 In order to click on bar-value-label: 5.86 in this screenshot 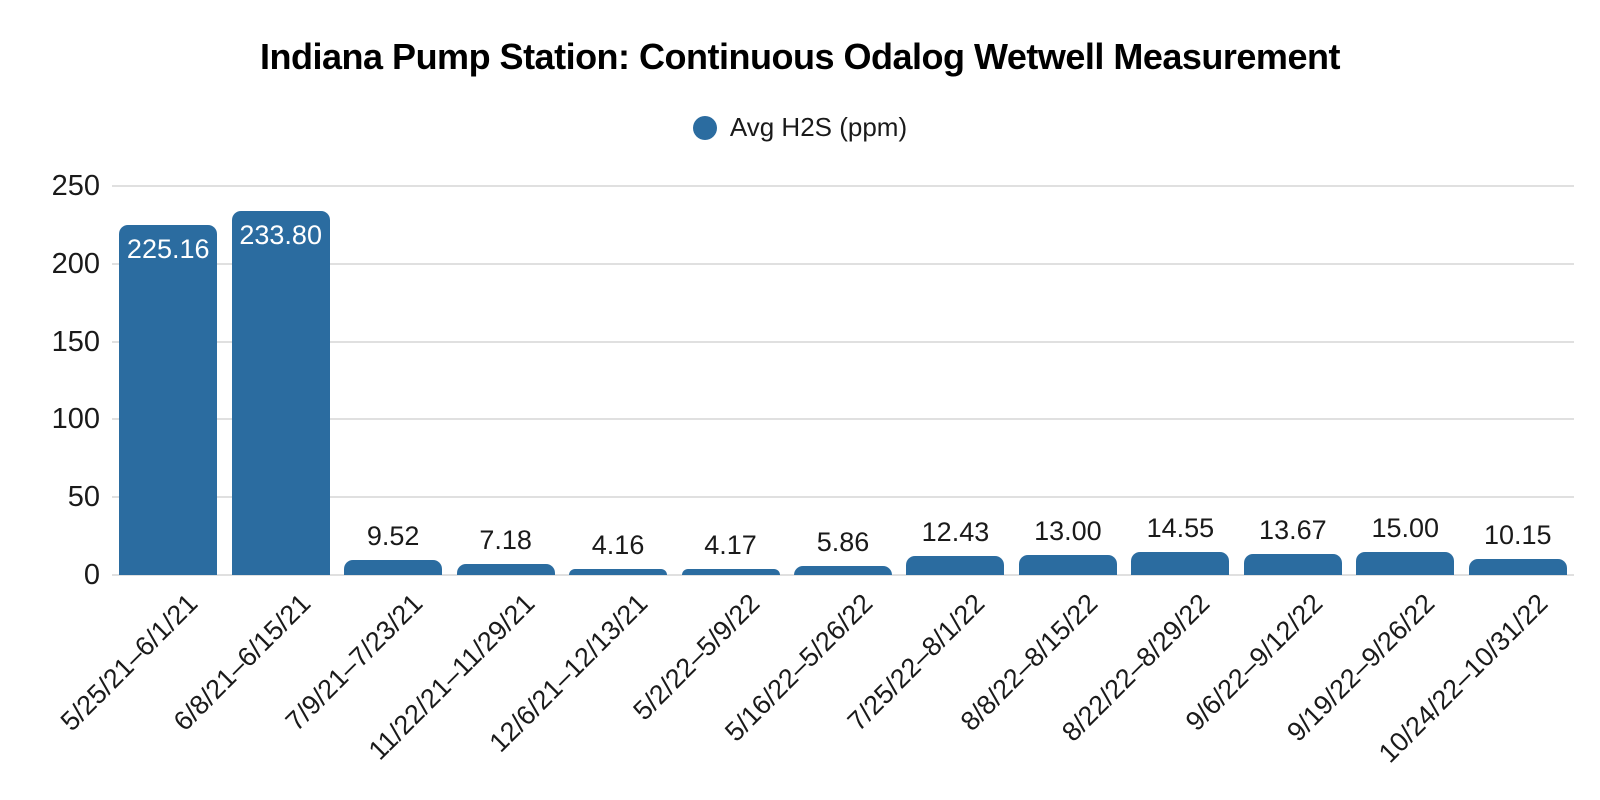, I will do `click(843, 541)`.